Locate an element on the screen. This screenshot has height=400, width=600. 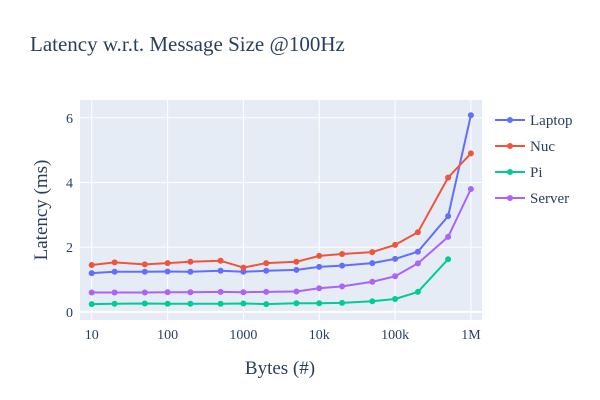
chart-title: Latency w.r.t. Message Size @100Hz is located at coordinates (187, 44).